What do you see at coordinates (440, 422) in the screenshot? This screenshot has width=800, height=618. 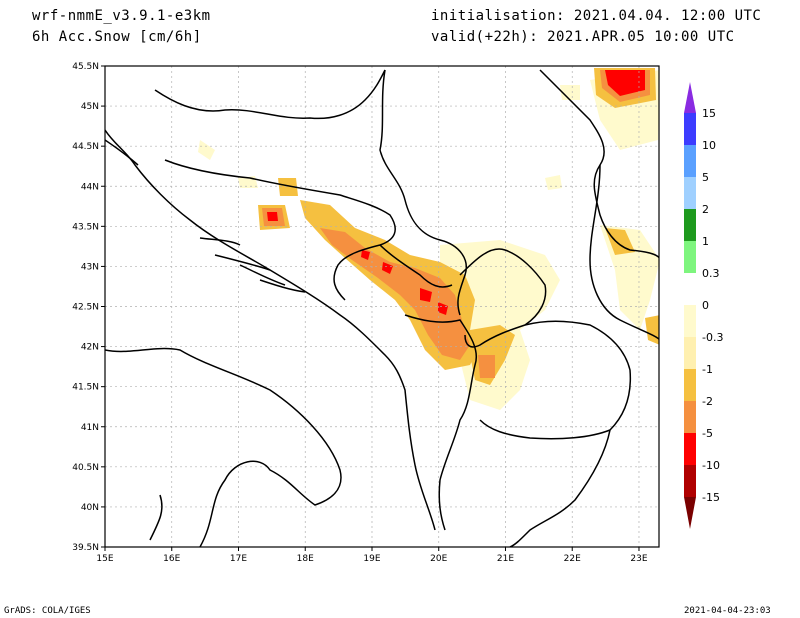 I see `albania-border` at bounding box center [440, 422].